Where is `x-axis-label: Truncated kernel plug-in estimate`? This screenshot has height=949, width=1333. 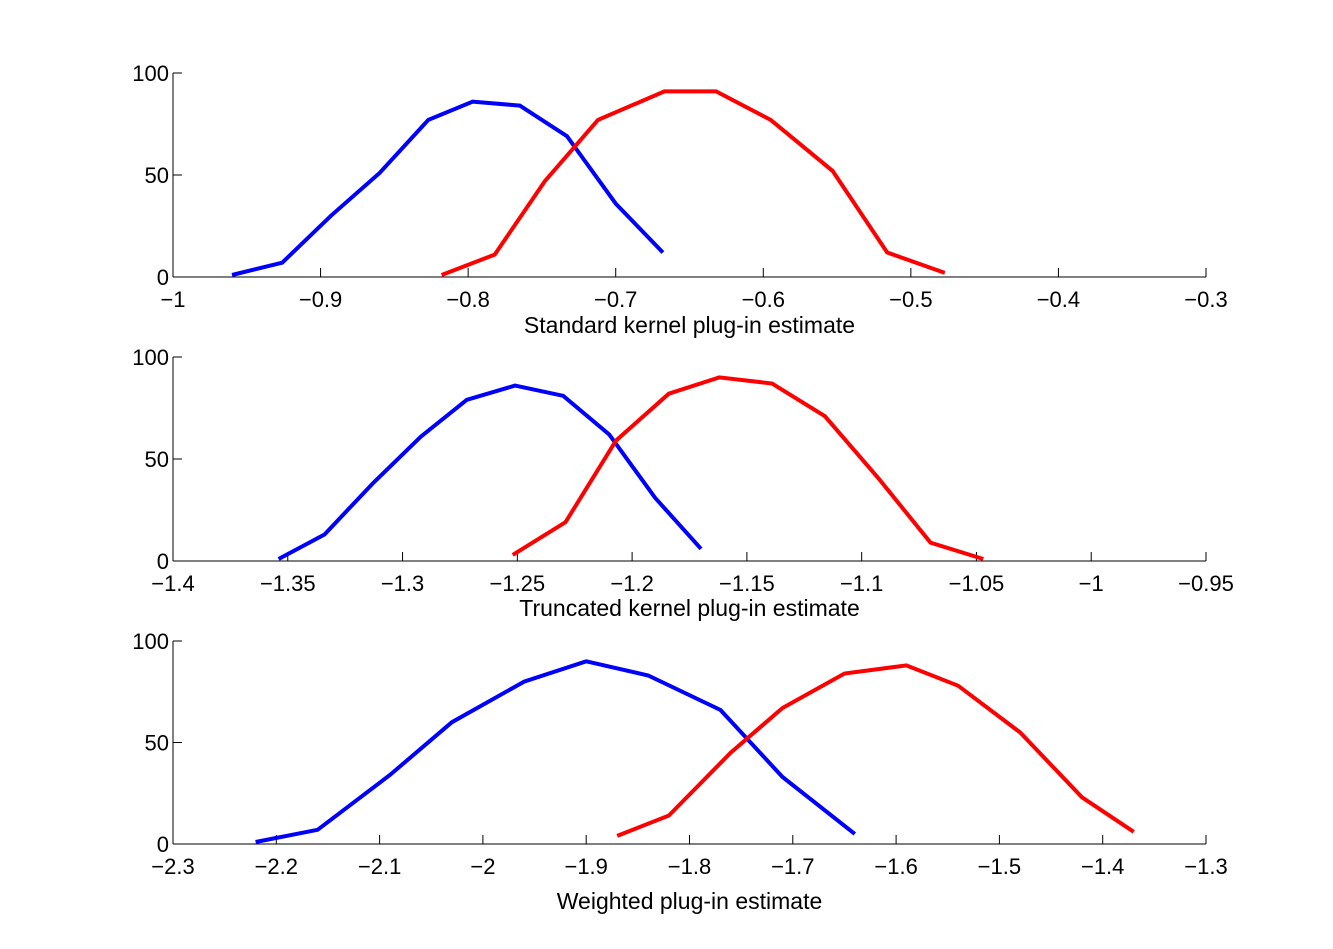
x-axis-label: Truncated kernel plug-in estimate is located at coordinates (689, 608).